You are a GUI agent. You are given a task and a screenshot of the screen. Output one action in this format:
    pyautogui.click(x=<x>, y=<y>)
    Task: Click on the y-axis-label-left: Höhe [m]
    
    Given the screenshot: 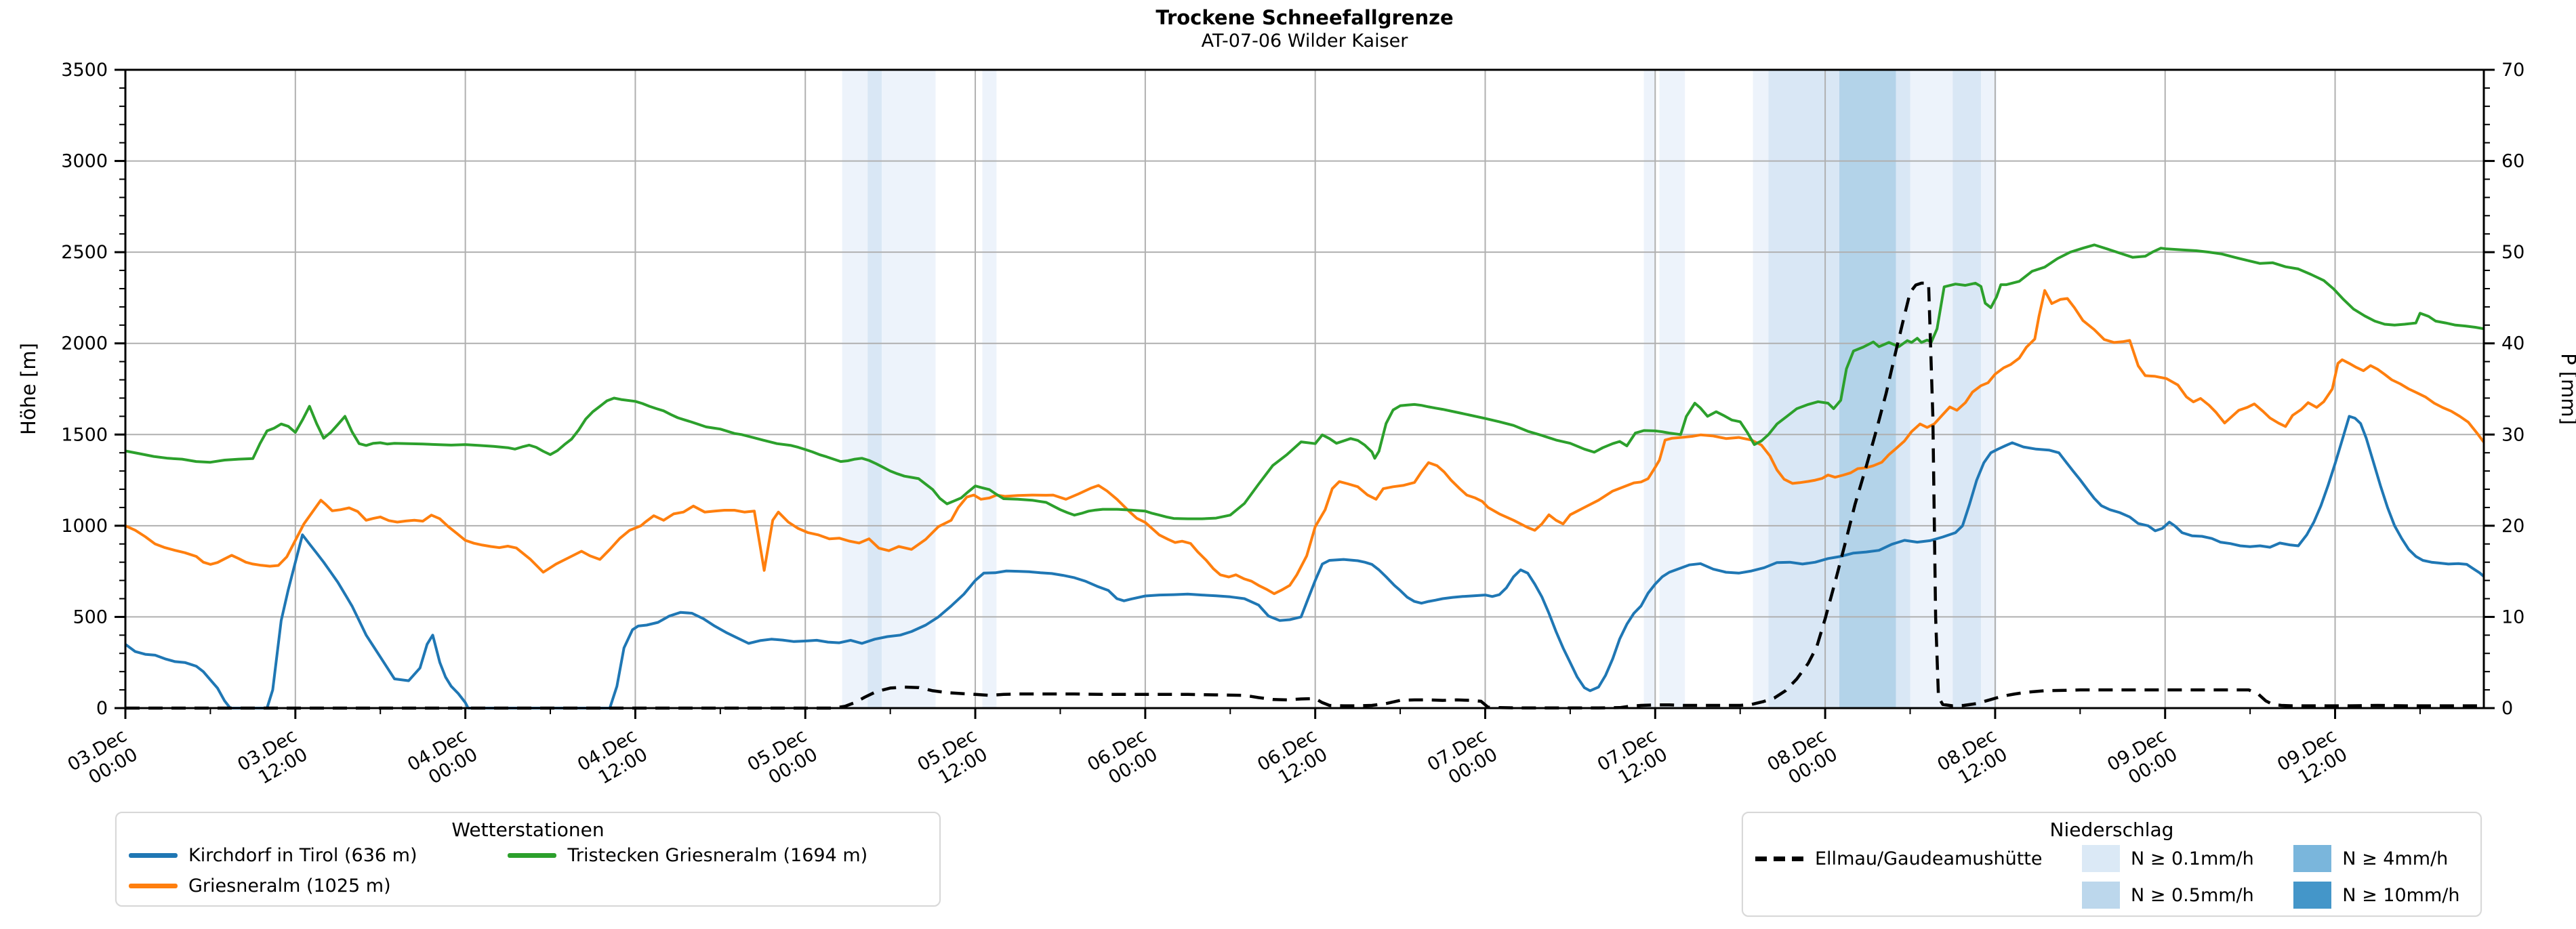 What is the action you would take?
    pyautogui.click(x=28, y=389)
    